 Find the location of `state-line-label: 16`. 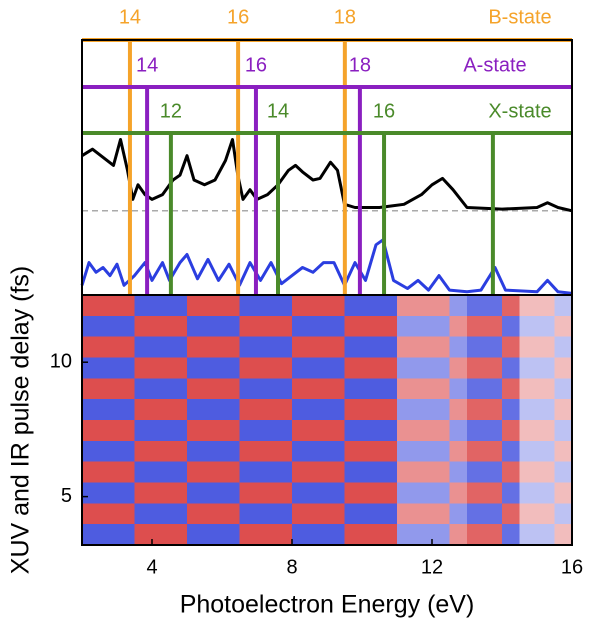

state-line-label: 16 is located at coordinates (256, 65).